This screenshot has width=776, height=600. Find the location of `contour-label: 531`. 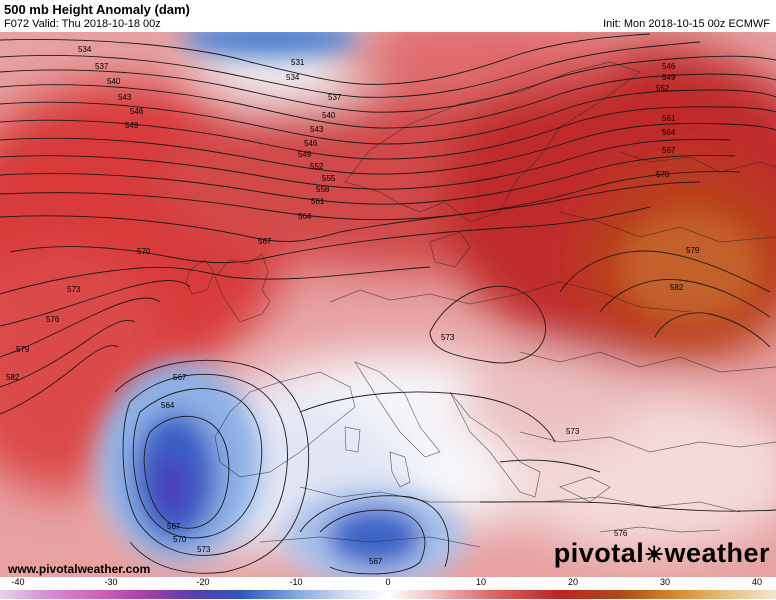

contour-label: 531 is located at coordinates (298, 62).